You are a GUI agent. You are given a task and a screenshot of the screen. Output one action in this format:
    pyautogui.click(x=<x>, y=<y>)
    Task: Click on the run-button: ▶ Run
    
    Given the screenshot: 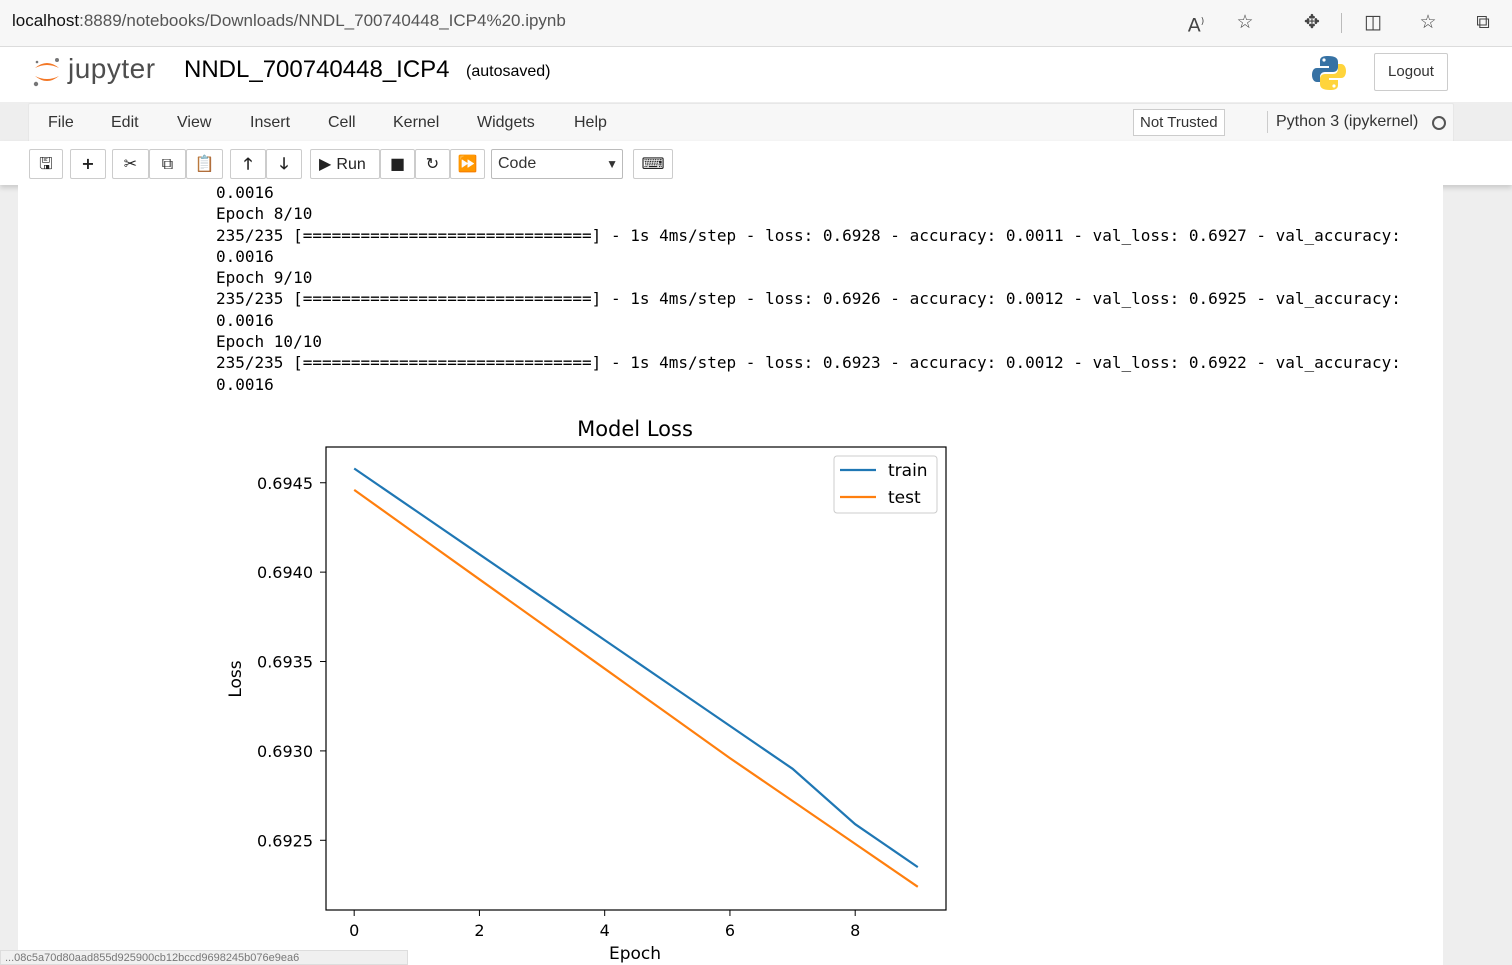 What is the action you would take?
    pyautogui.click(x=345, y=164)
    